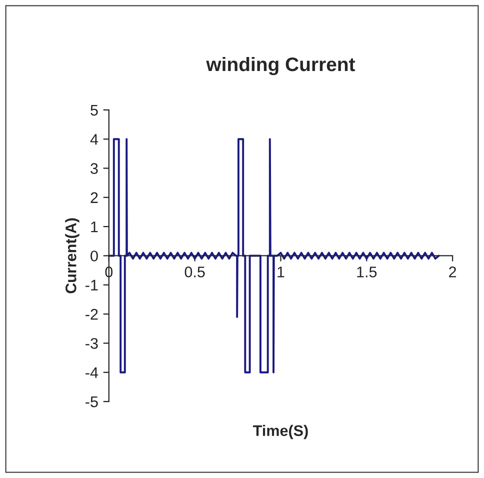 This screenshot has width=484, height=478. Describe the element at coordinates (94, 139) in the screenshot. I see `y-tick-label: 4` at that location.